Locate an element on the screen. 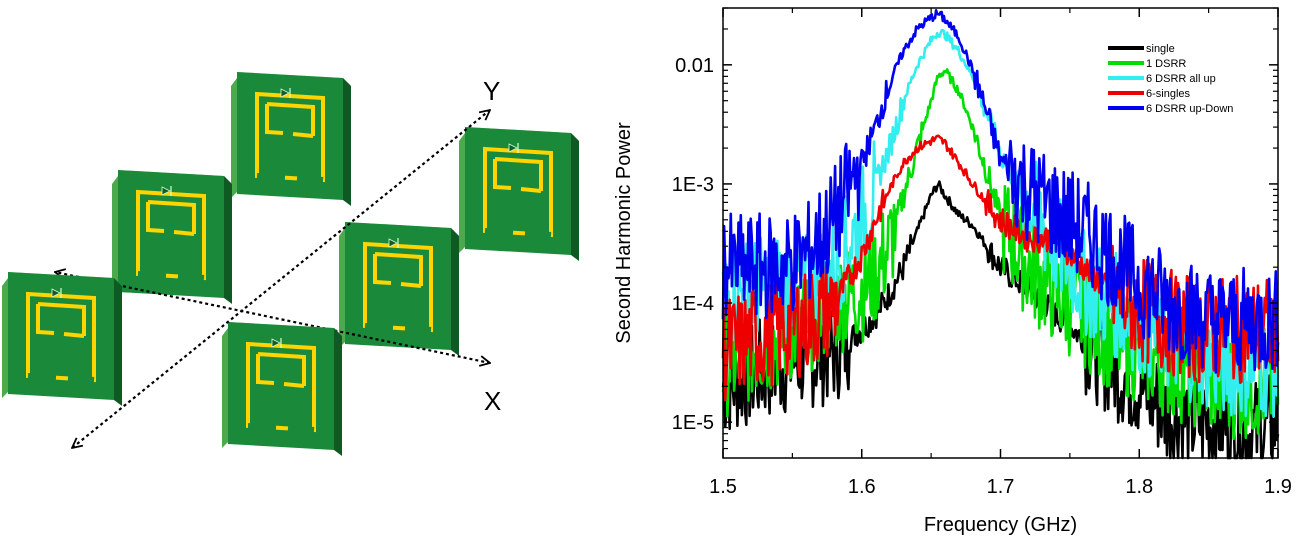 The image size is (1306, 544). y-tick-label: 1E-4 is located at coordinates (693, 304).